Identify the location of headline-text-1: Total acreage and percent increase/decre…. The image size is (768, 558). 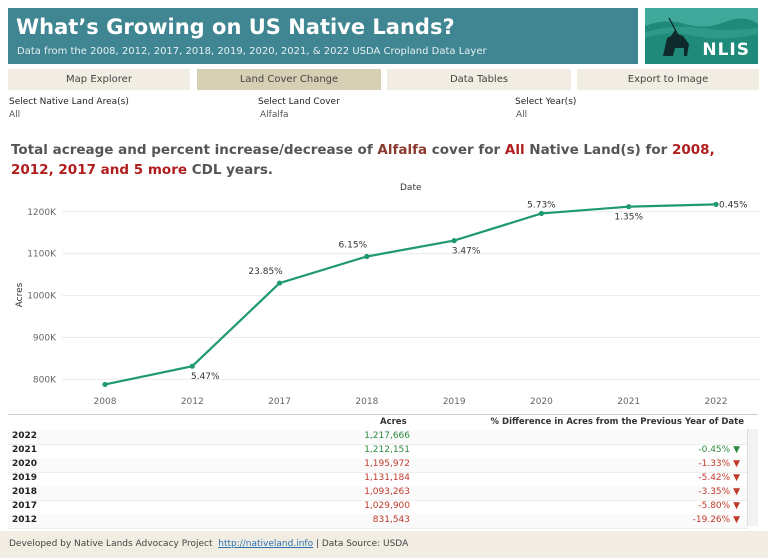
(194, 150).